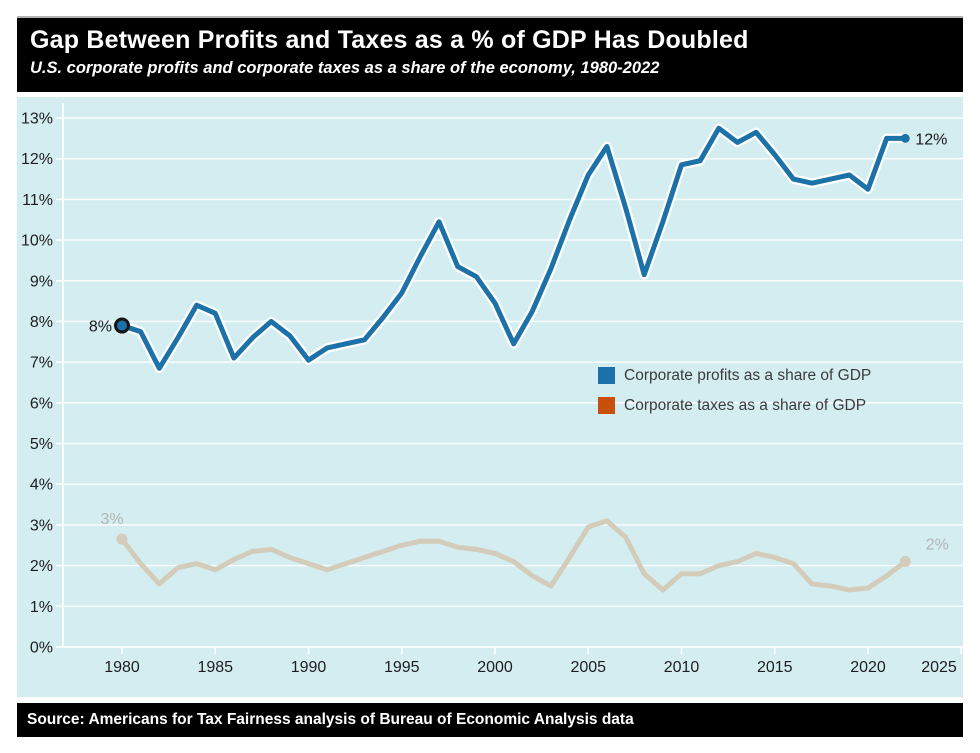 This screenshot has height=753, width=980. I want to click on legend-swatch-profits, so click(606, 375).